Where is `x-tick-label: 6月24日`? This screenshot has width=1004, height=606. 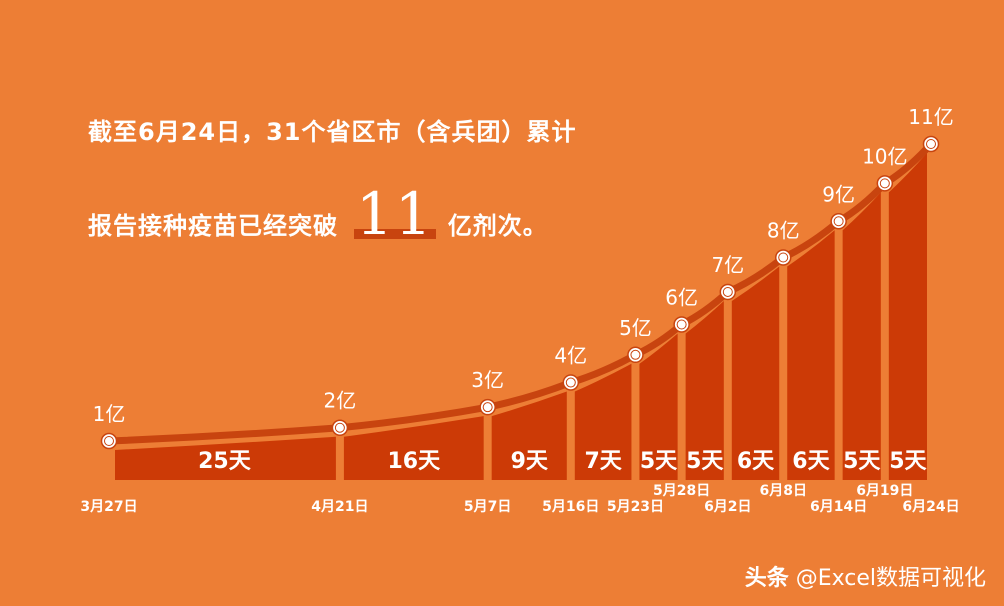 x-tick-label: 6月24日 is located at coordinates (930, 507).